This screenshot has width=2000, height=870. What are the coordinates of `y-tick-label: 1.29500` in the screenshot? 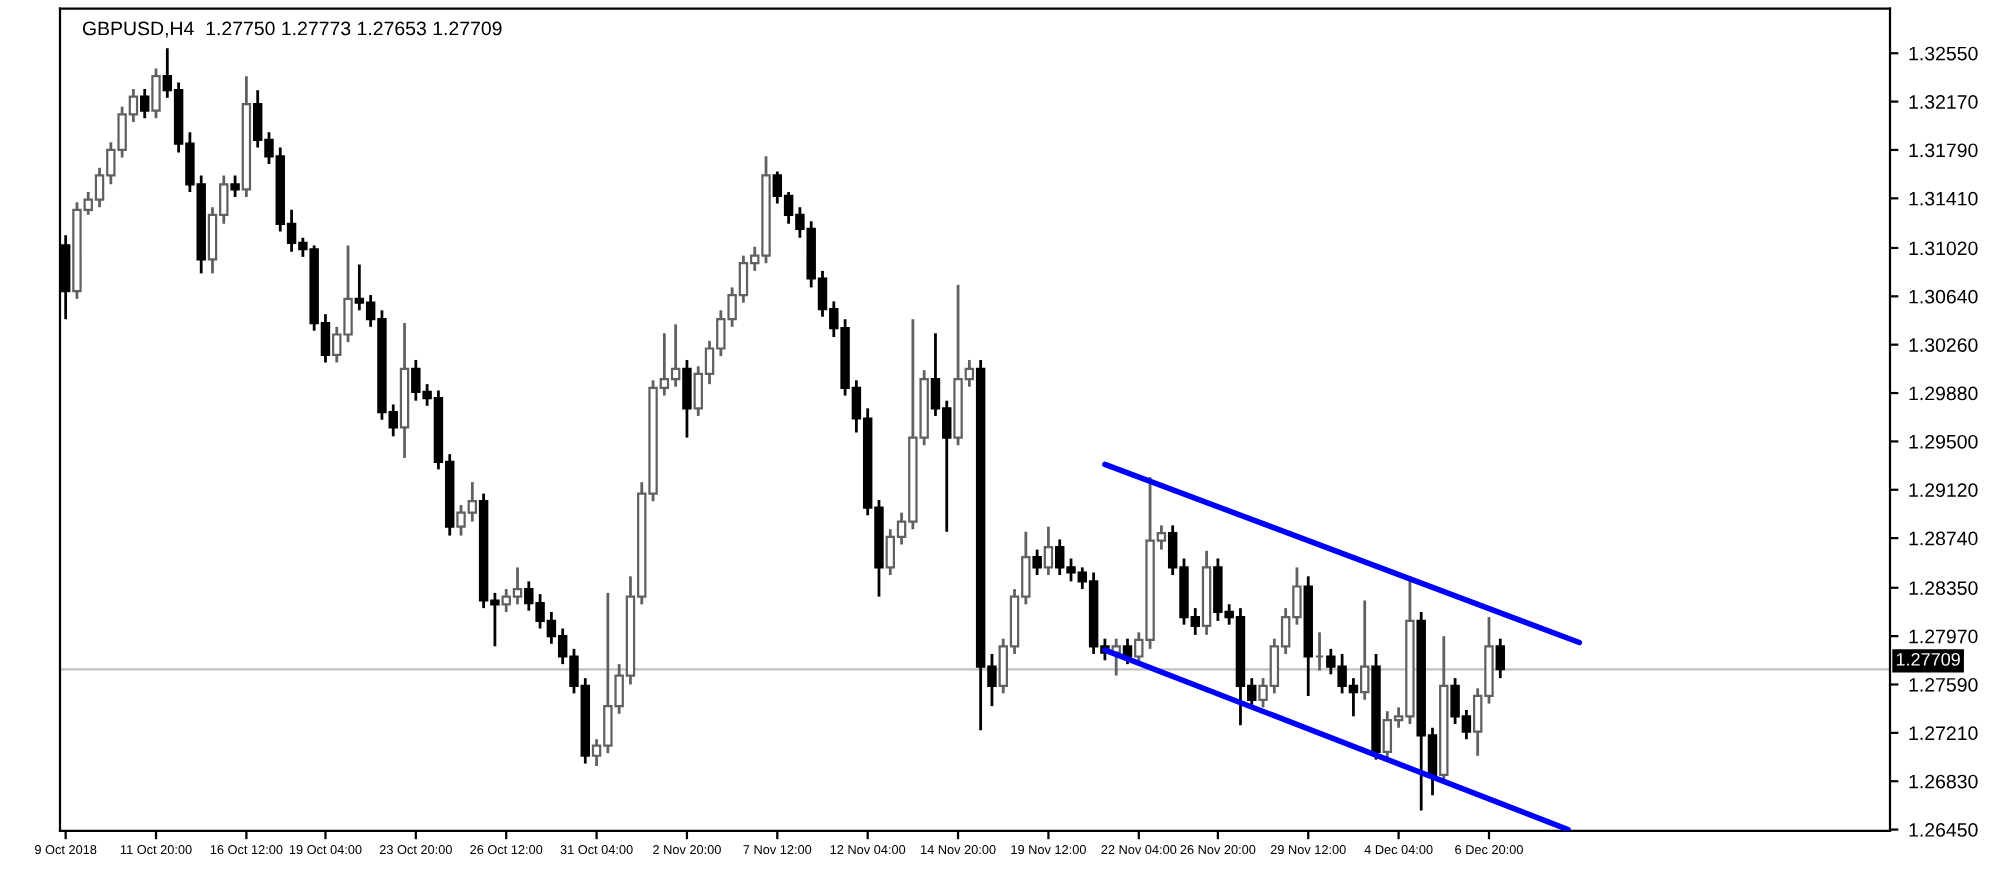 It's located at (1943, 441).